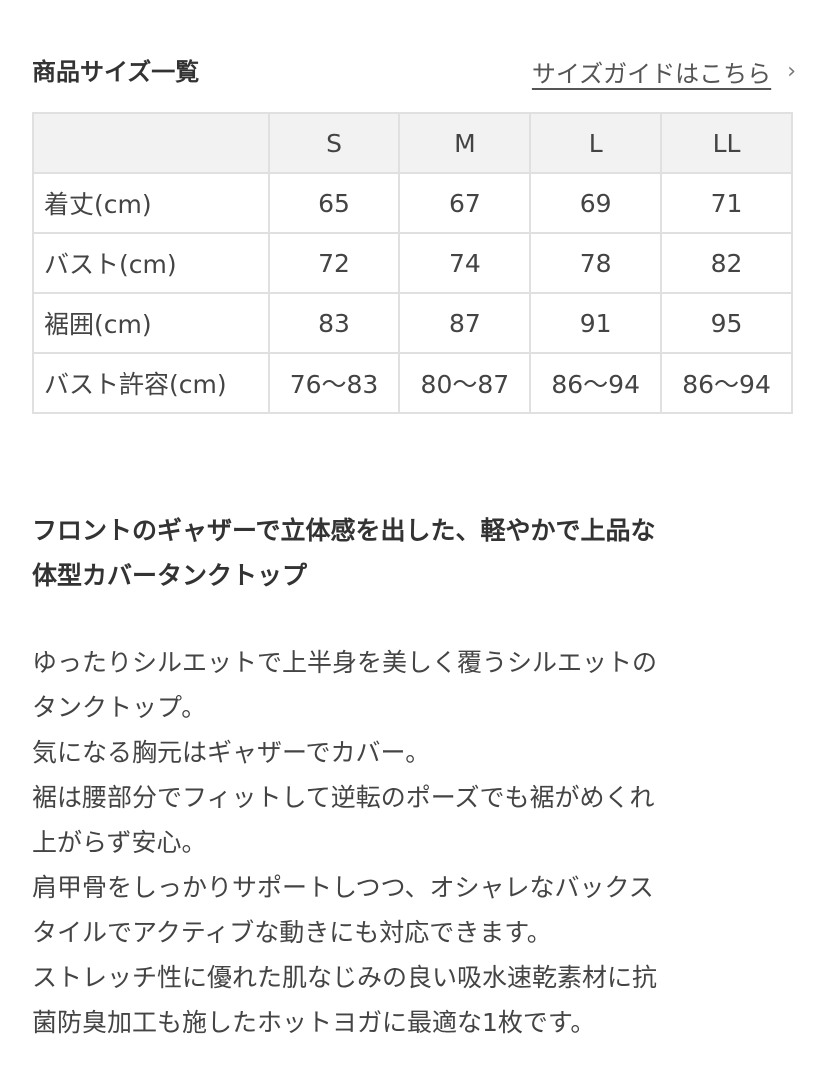 The height and width of the screenshot is (1080, 826). I want to click on table-row: バスト許容(cm) 76〜83 80〜87 86〜94 86〜94, so click(412, 383).